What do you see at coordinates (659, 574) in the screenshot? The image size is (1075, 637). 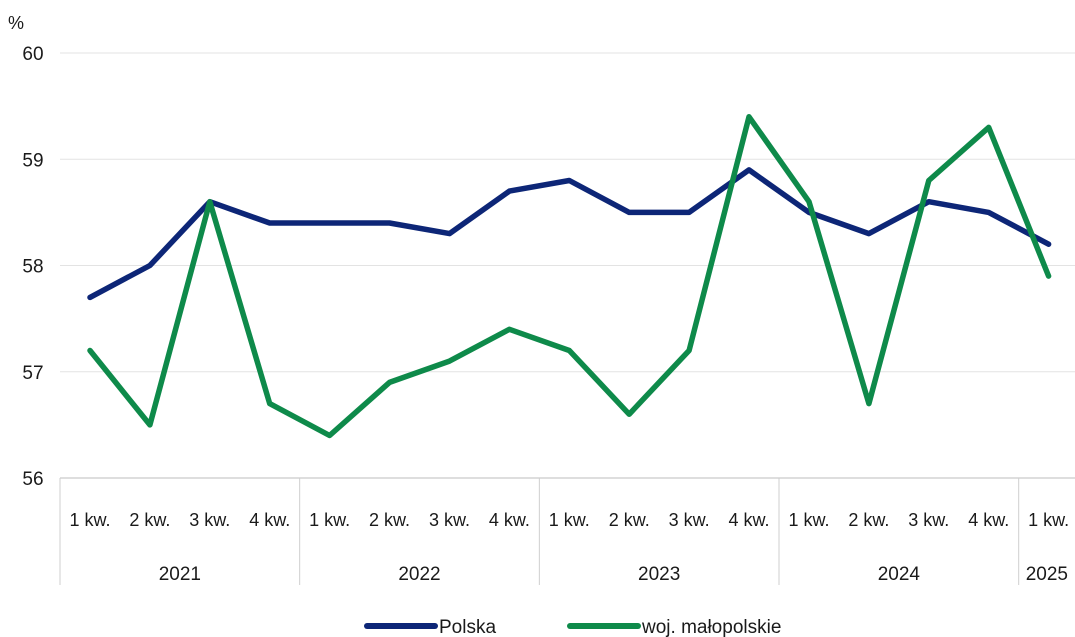 I see `year-label: 2023` at bounding box center [659, 574].